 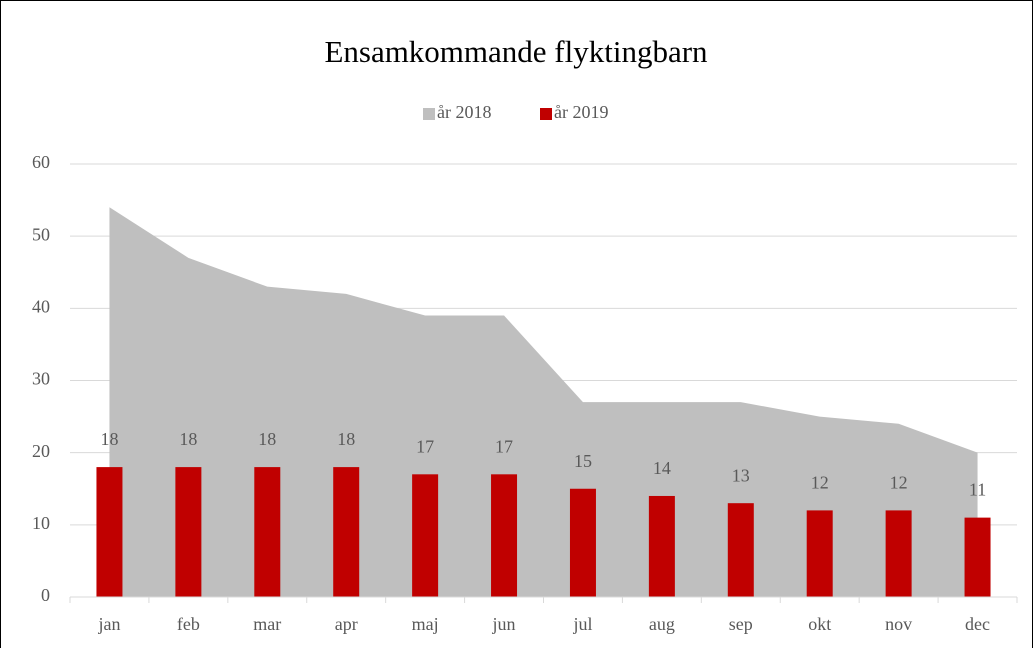 What do you see at coordinates (346, 624) in the screenshot?
I see `x-tick-label: apr` at bounding box center [346, 624].